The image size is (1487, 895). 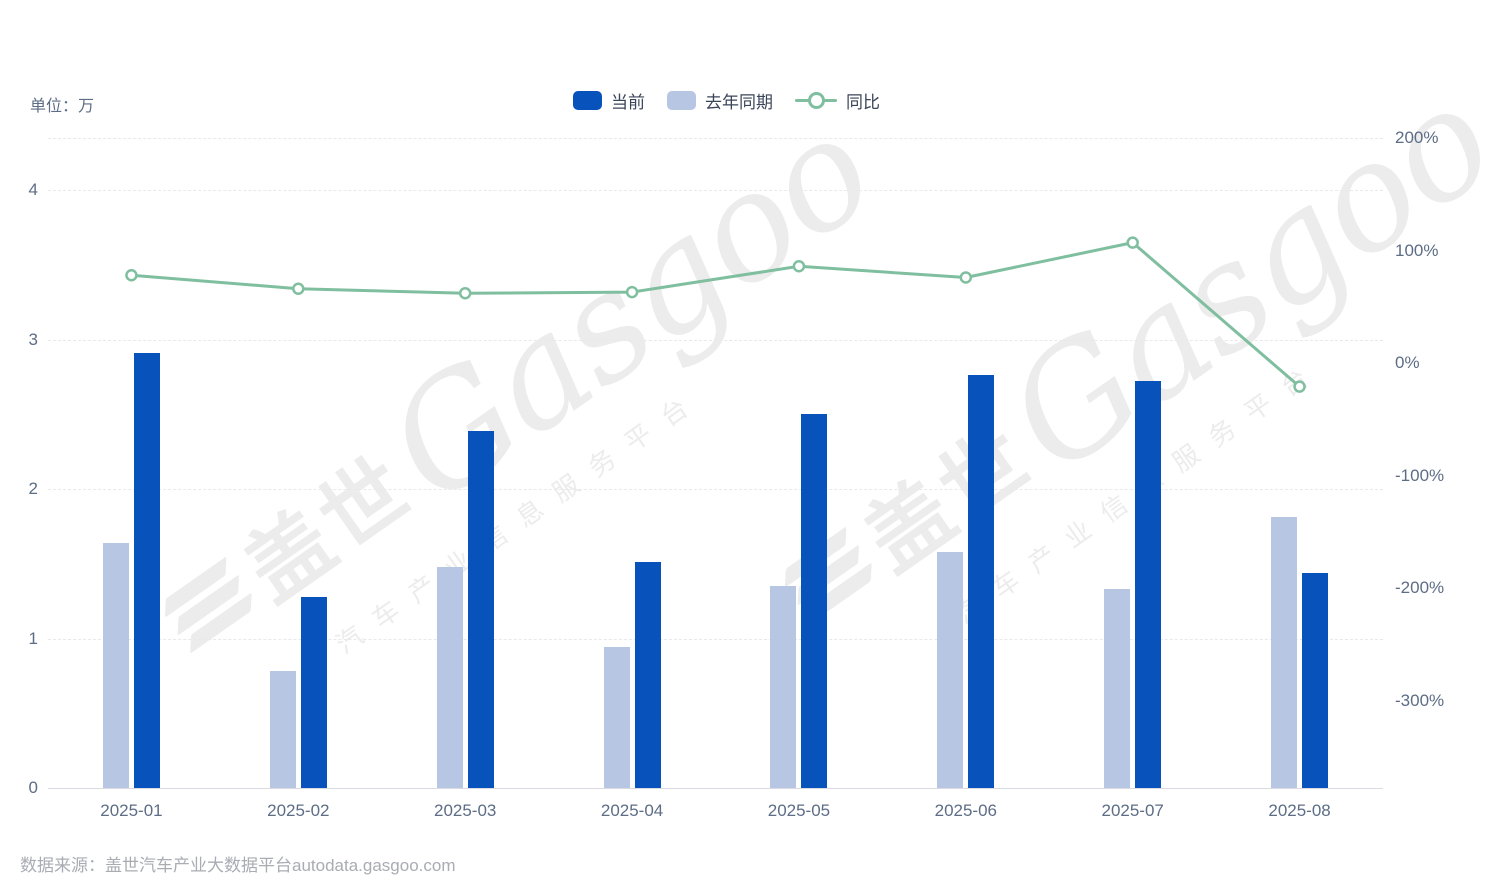 What do you see at coordinates (837, 100) in the screenshot?
I see `legend-item-yoy: 同比` at bounding box center [837, 100].